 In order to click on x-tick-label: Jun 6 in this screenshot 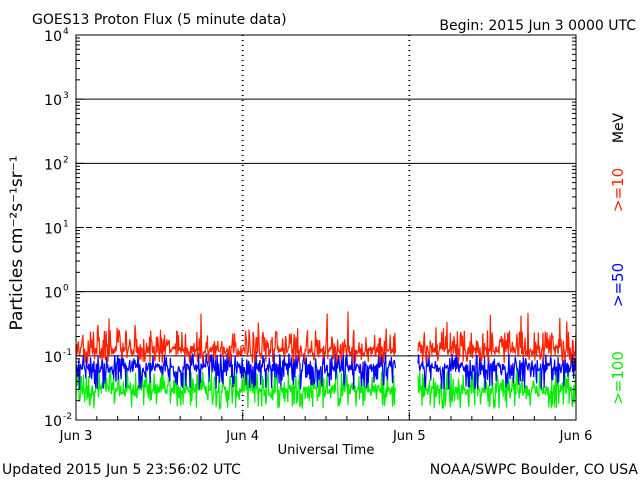, I will do `click(576, 436)`.